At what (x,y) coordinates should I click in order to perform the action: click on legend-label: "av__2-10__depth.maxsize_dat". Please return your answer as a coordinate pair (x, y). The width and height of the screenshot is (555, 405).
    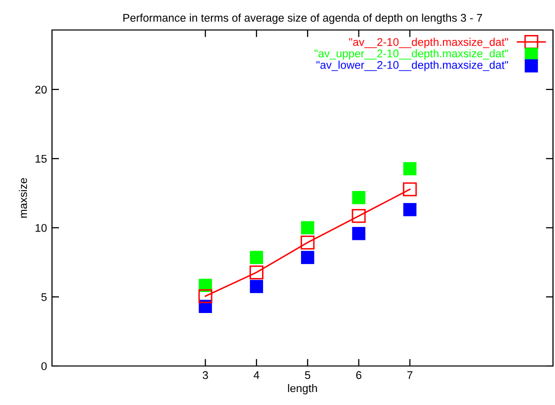
    Looking at the image, I should click on (428, 43).